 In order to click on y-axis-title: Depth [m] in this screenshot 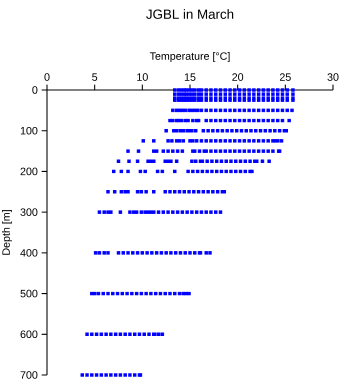, I will do `click(7, 232)`.